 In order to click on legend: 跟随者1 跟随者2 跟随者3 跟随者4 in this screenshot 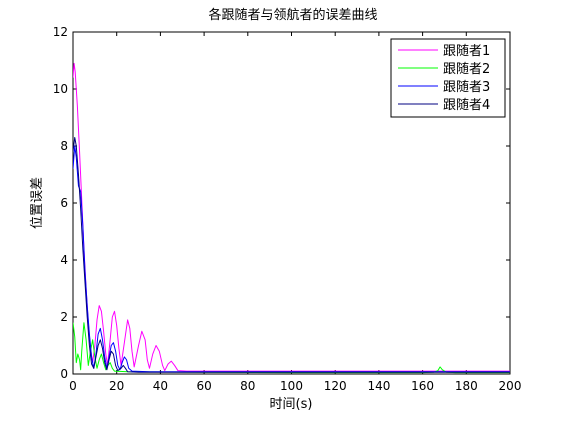, I will do `click(448, 78)`.